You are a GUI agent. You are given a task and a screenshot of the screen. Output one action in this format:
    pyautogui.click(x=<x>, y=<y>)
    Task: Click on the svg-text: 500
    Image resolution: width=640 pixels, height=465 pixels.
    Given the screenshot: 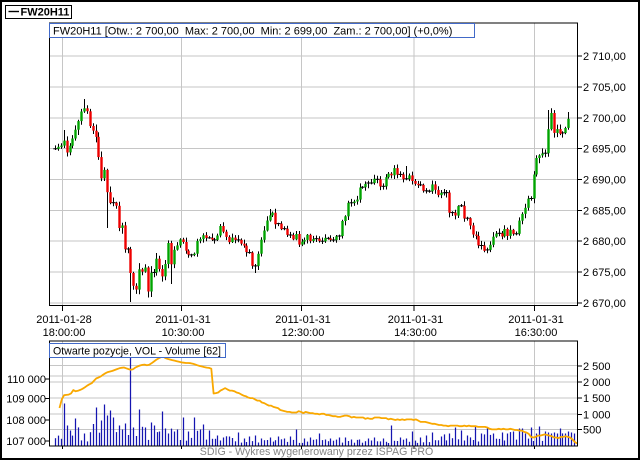 What is the action you would take?
    pyautogui.click(x=592, y=430)
    